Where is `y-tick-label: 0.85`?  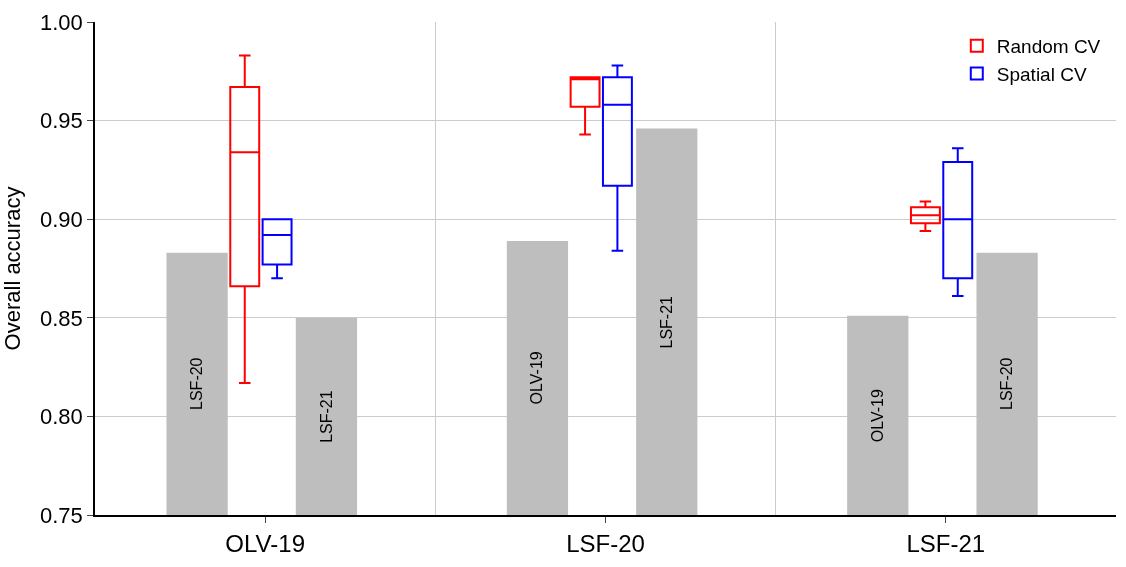 y-tick-label: 0.85 is located at coordinates (61, 318).